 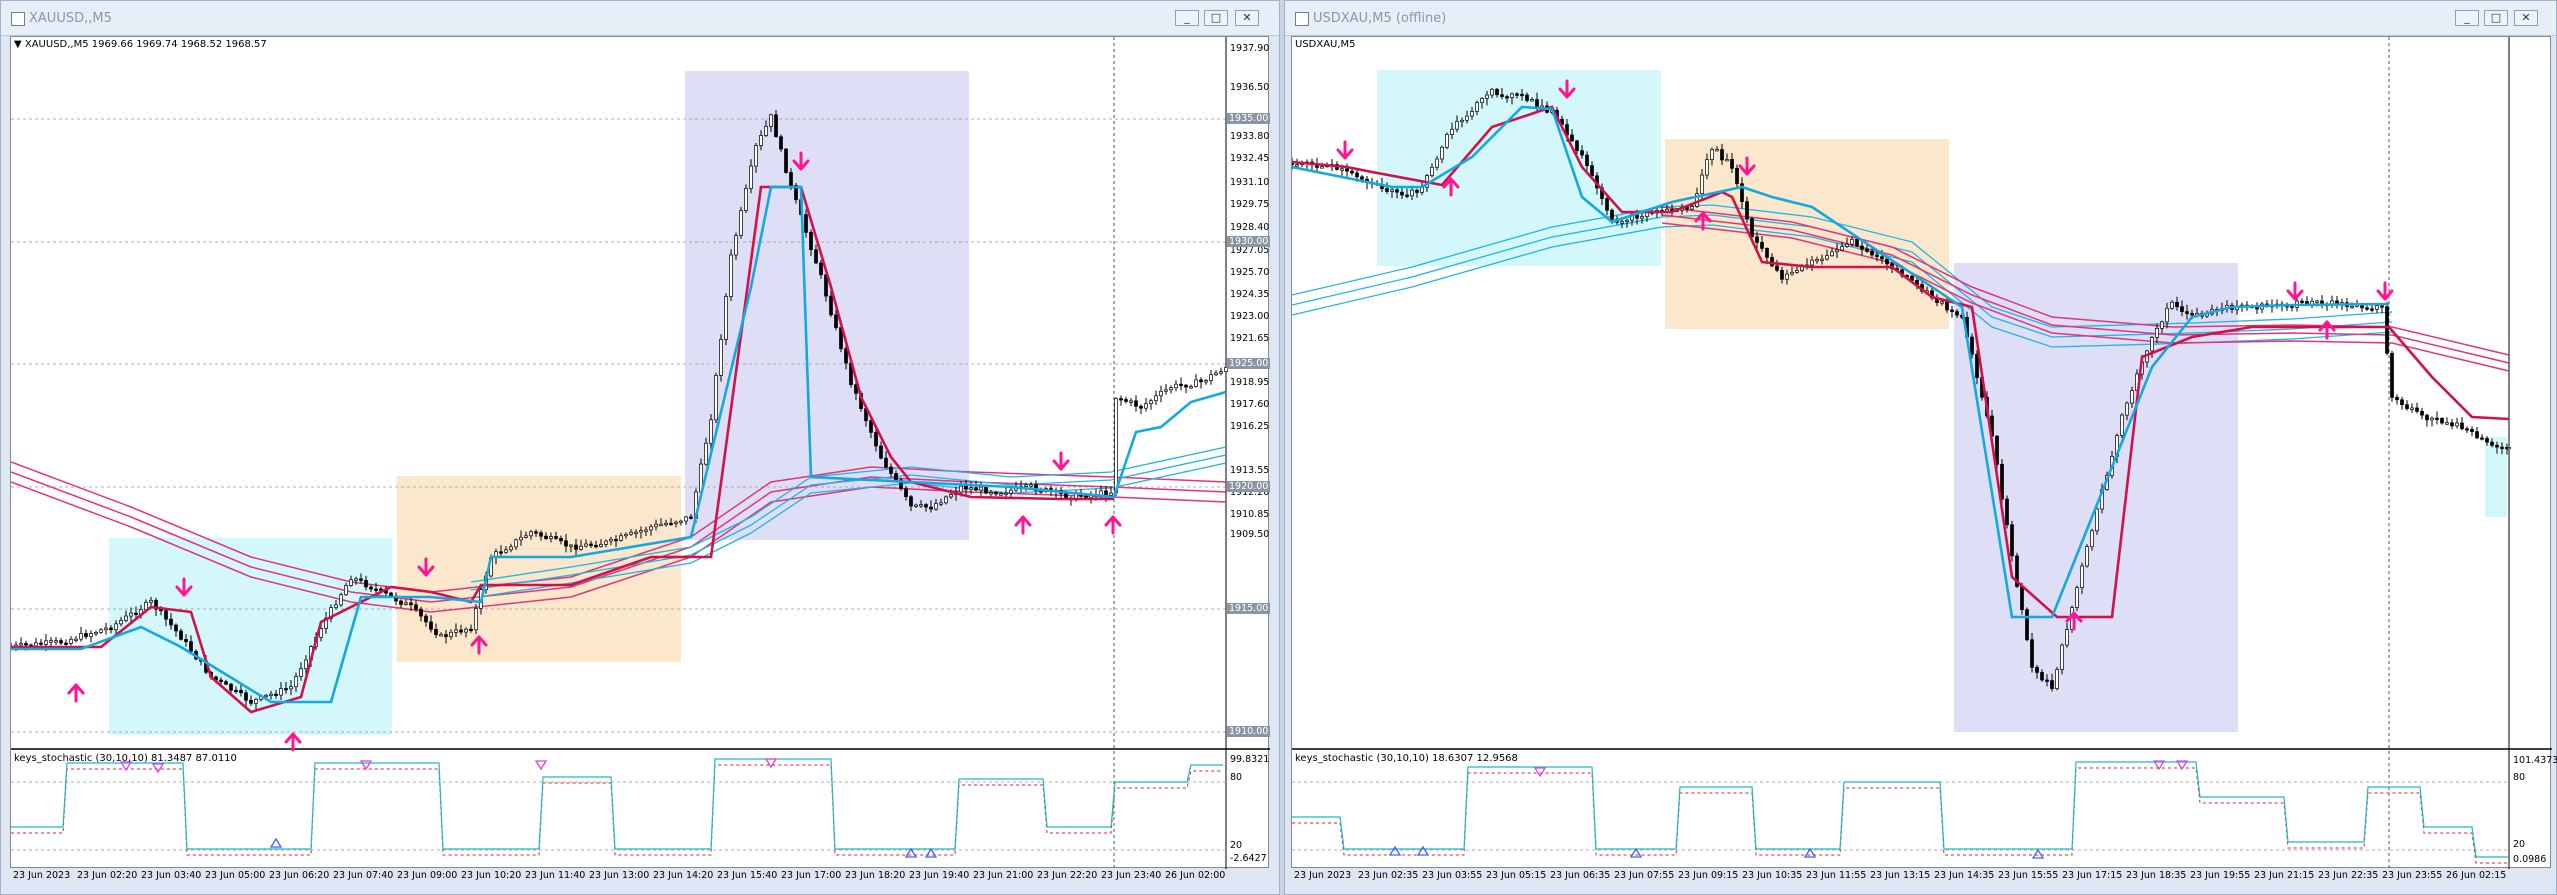 What do you see at coordinates (1250, 294) in the screenshot?
I see `price-label: 1924.35` at bounding box center [1250, 294].